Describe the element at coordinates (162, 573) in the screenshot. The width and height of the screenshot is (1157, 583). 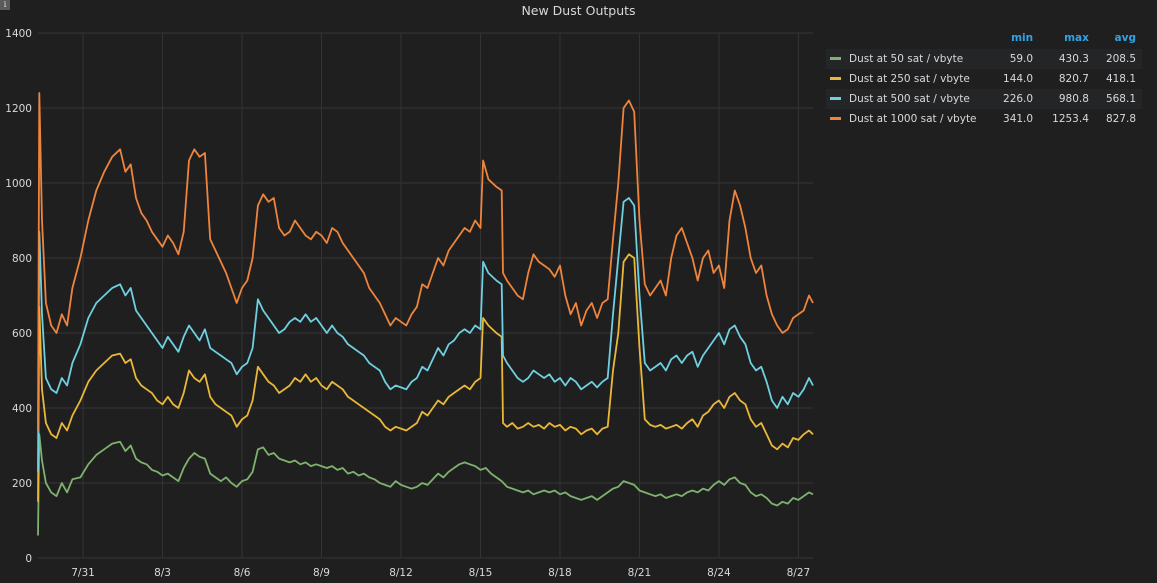
I see `x-tick-label: 8/3` at that location.